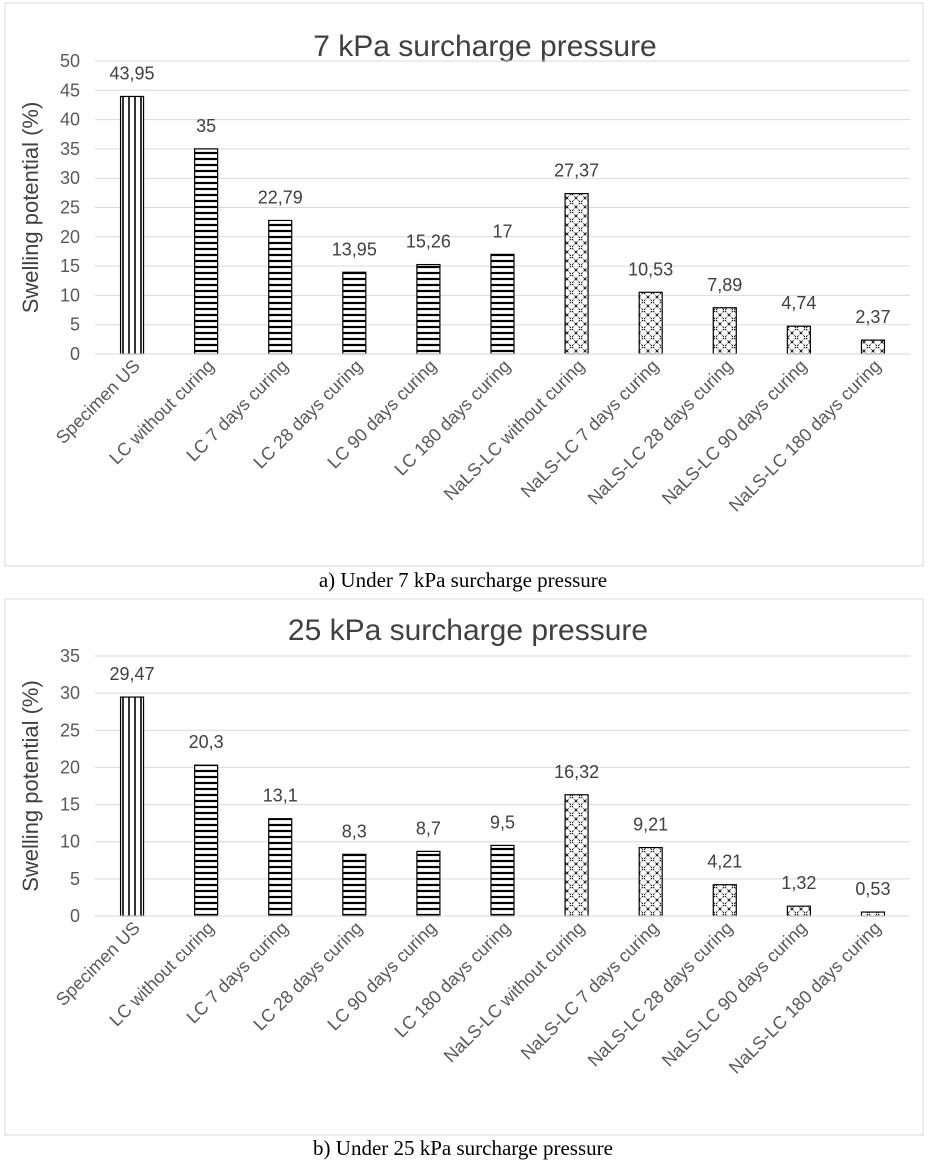 The image size is (929, 1166). What do you see at coordinates (206, 742) in the screenshot?
I see `data-label: 20,3` at bounding box center [206, 742].